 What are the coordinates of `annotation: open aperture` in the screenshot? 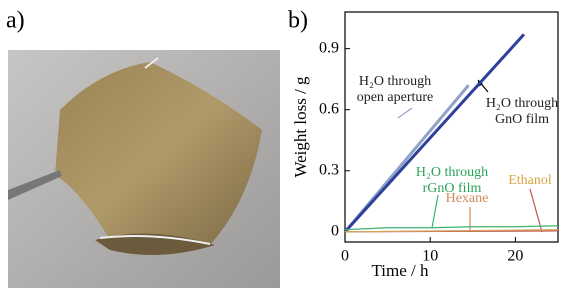 It's located at (395, 97).